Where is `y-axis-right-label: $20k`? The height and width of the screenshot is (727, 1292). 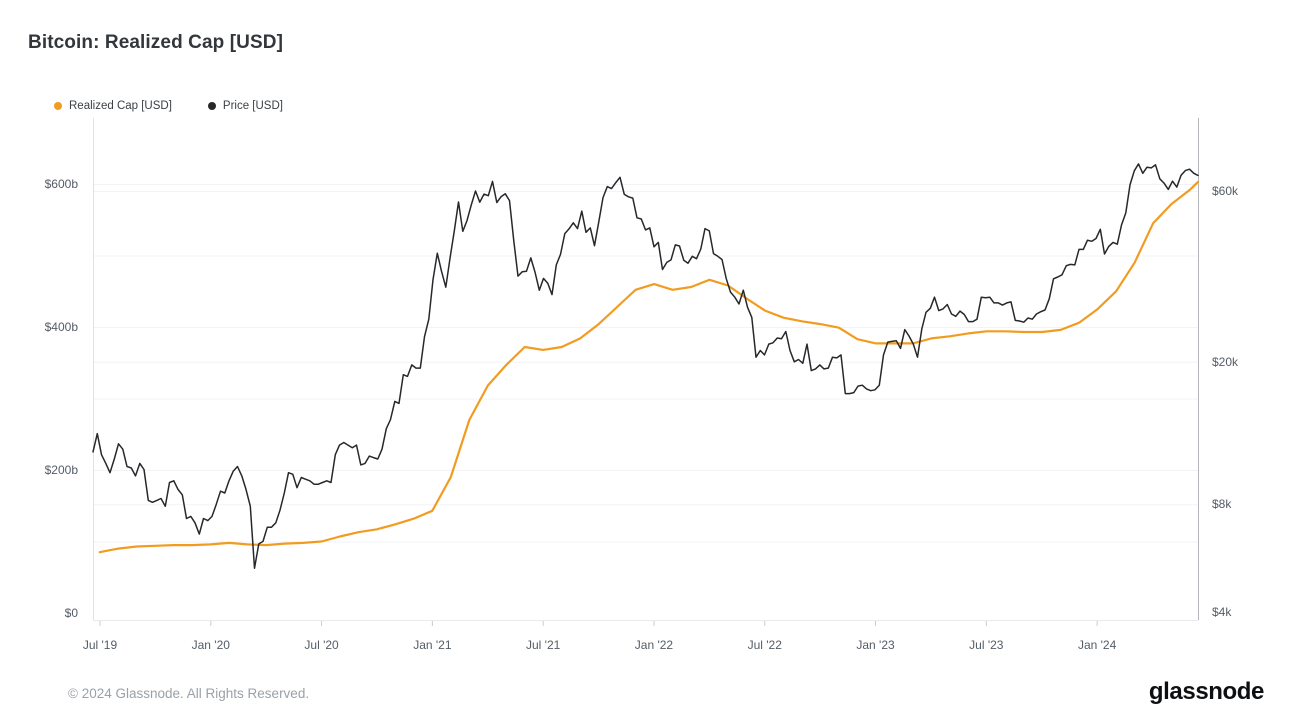
y-axis-right-label: $20k is located at coordinates (1225, 361).